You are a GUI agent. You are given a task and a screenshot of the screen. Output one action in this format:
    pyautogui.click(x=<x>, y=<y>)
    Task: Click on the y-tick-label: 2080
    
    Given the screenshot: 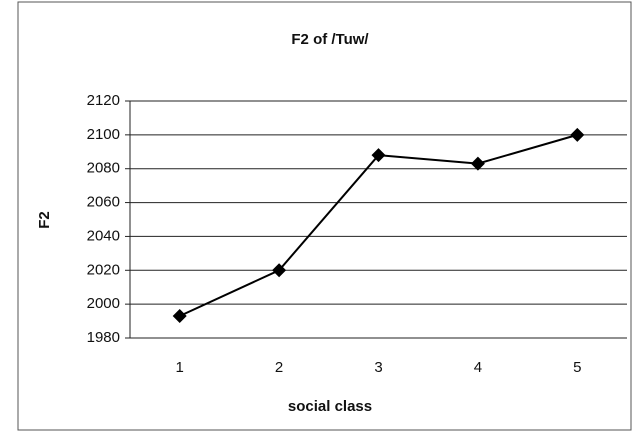 What is the action you would take?
    pyautogui.click(x=103, y=168)
    